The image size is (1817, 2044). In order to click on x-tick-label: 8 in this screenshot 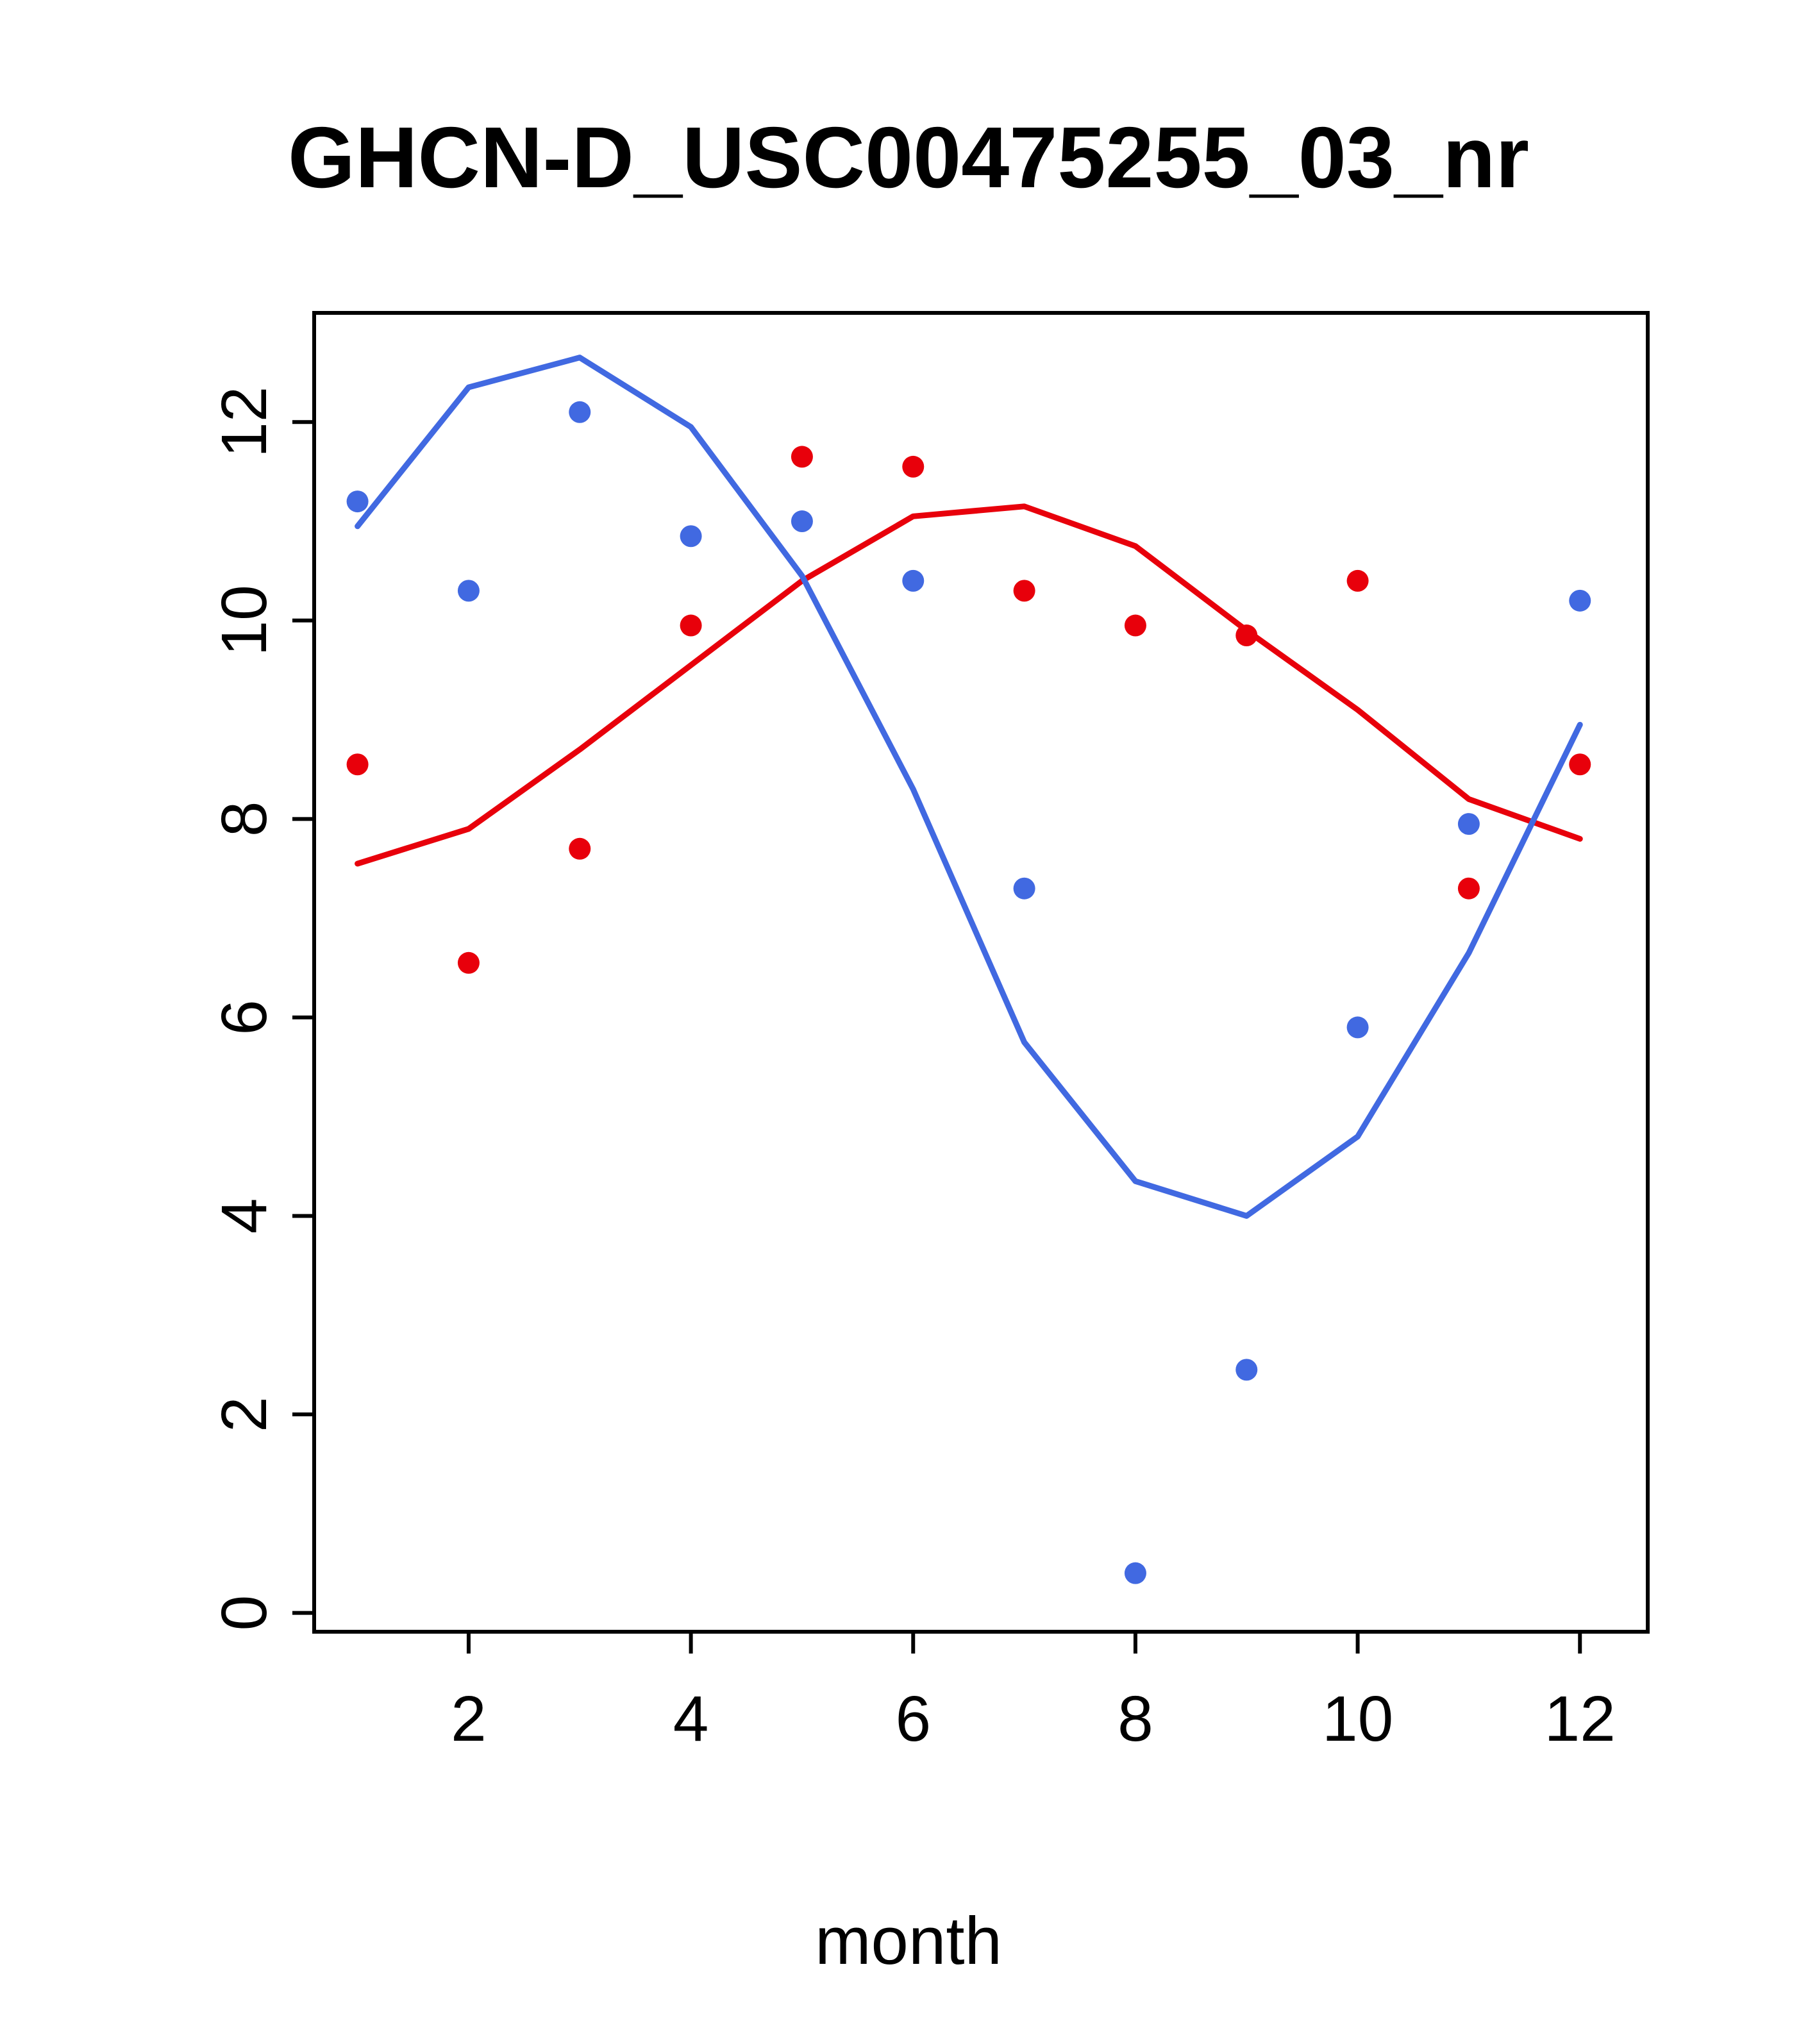, I will do `click(1135, 1719)`.